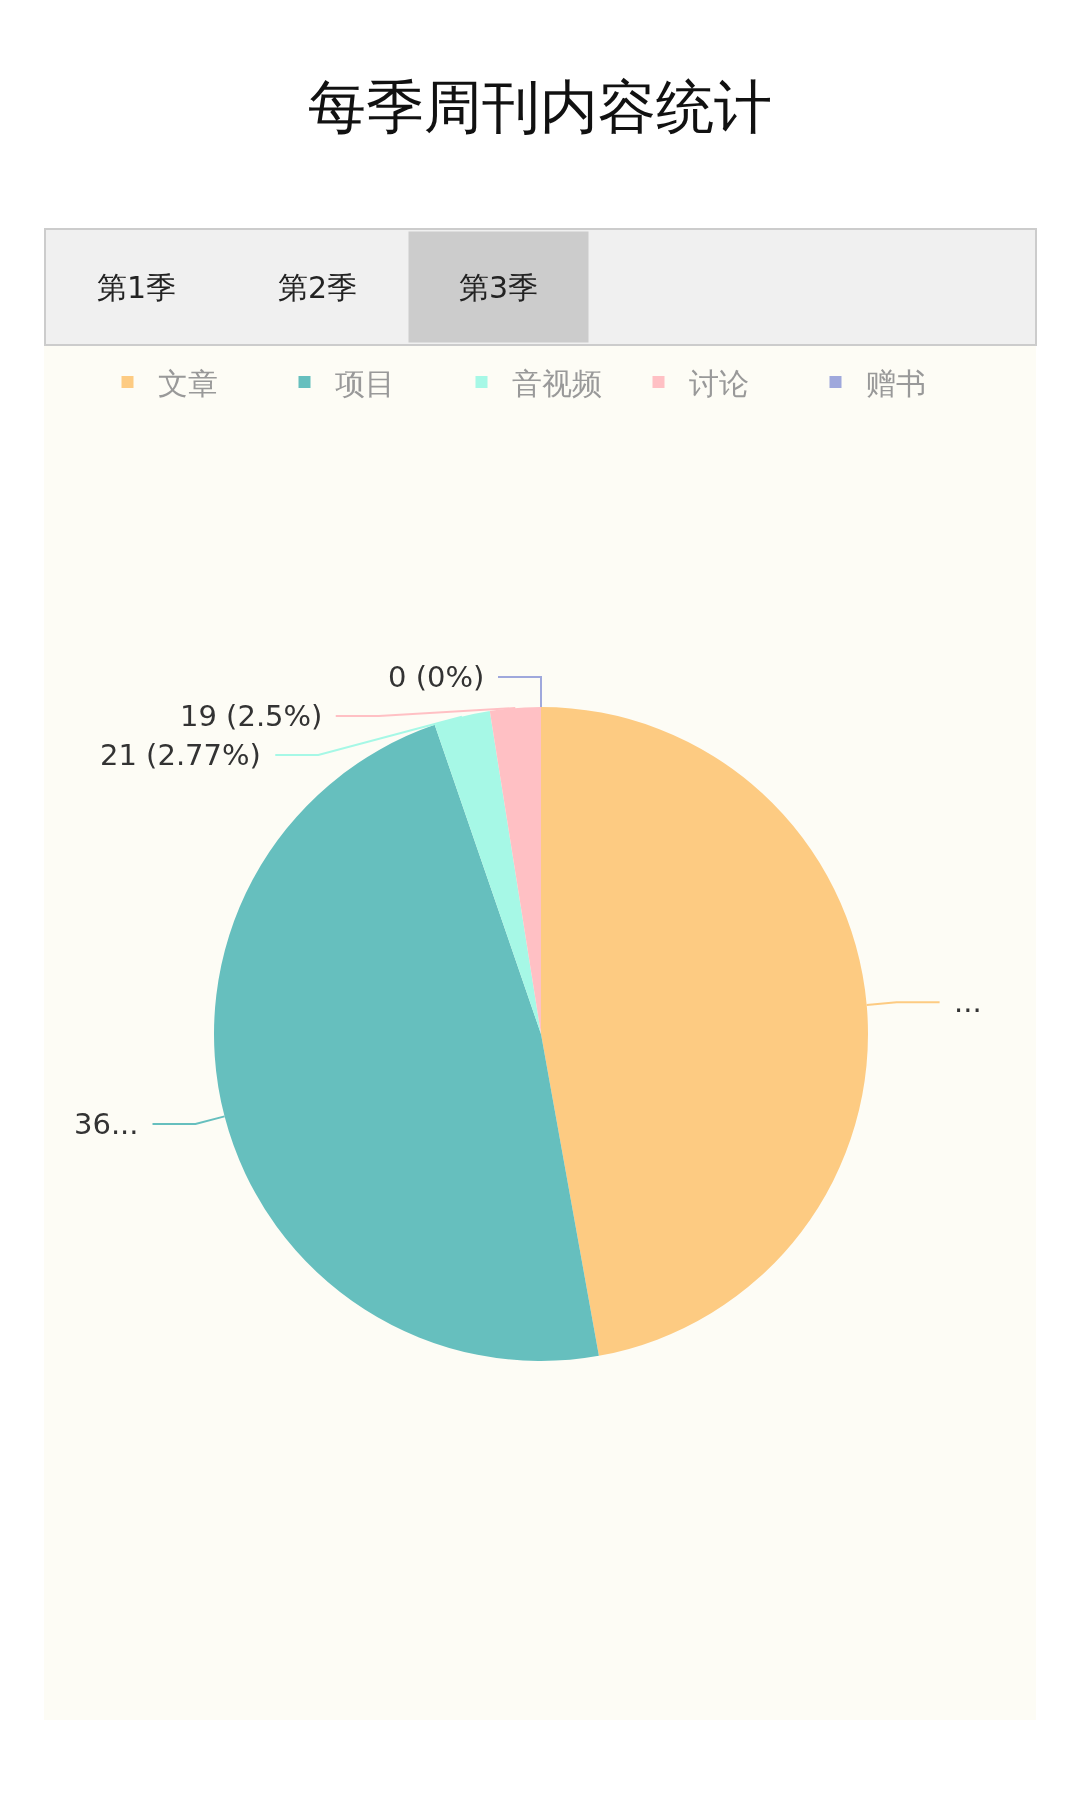 This screenshot has width=1080, height=1807. Describe the element at coordinates (436, 677) in the screenshot. I see `text: 0 (0%)` at that location.